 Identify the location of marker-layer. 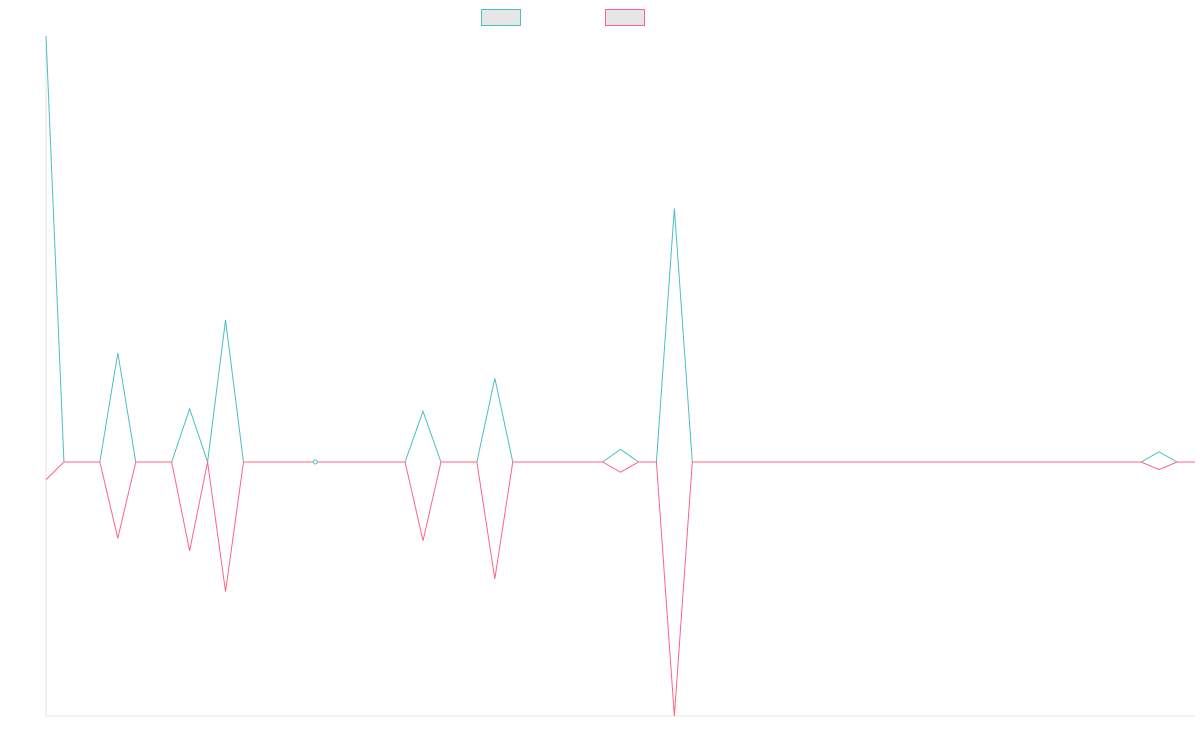
(315, 462).